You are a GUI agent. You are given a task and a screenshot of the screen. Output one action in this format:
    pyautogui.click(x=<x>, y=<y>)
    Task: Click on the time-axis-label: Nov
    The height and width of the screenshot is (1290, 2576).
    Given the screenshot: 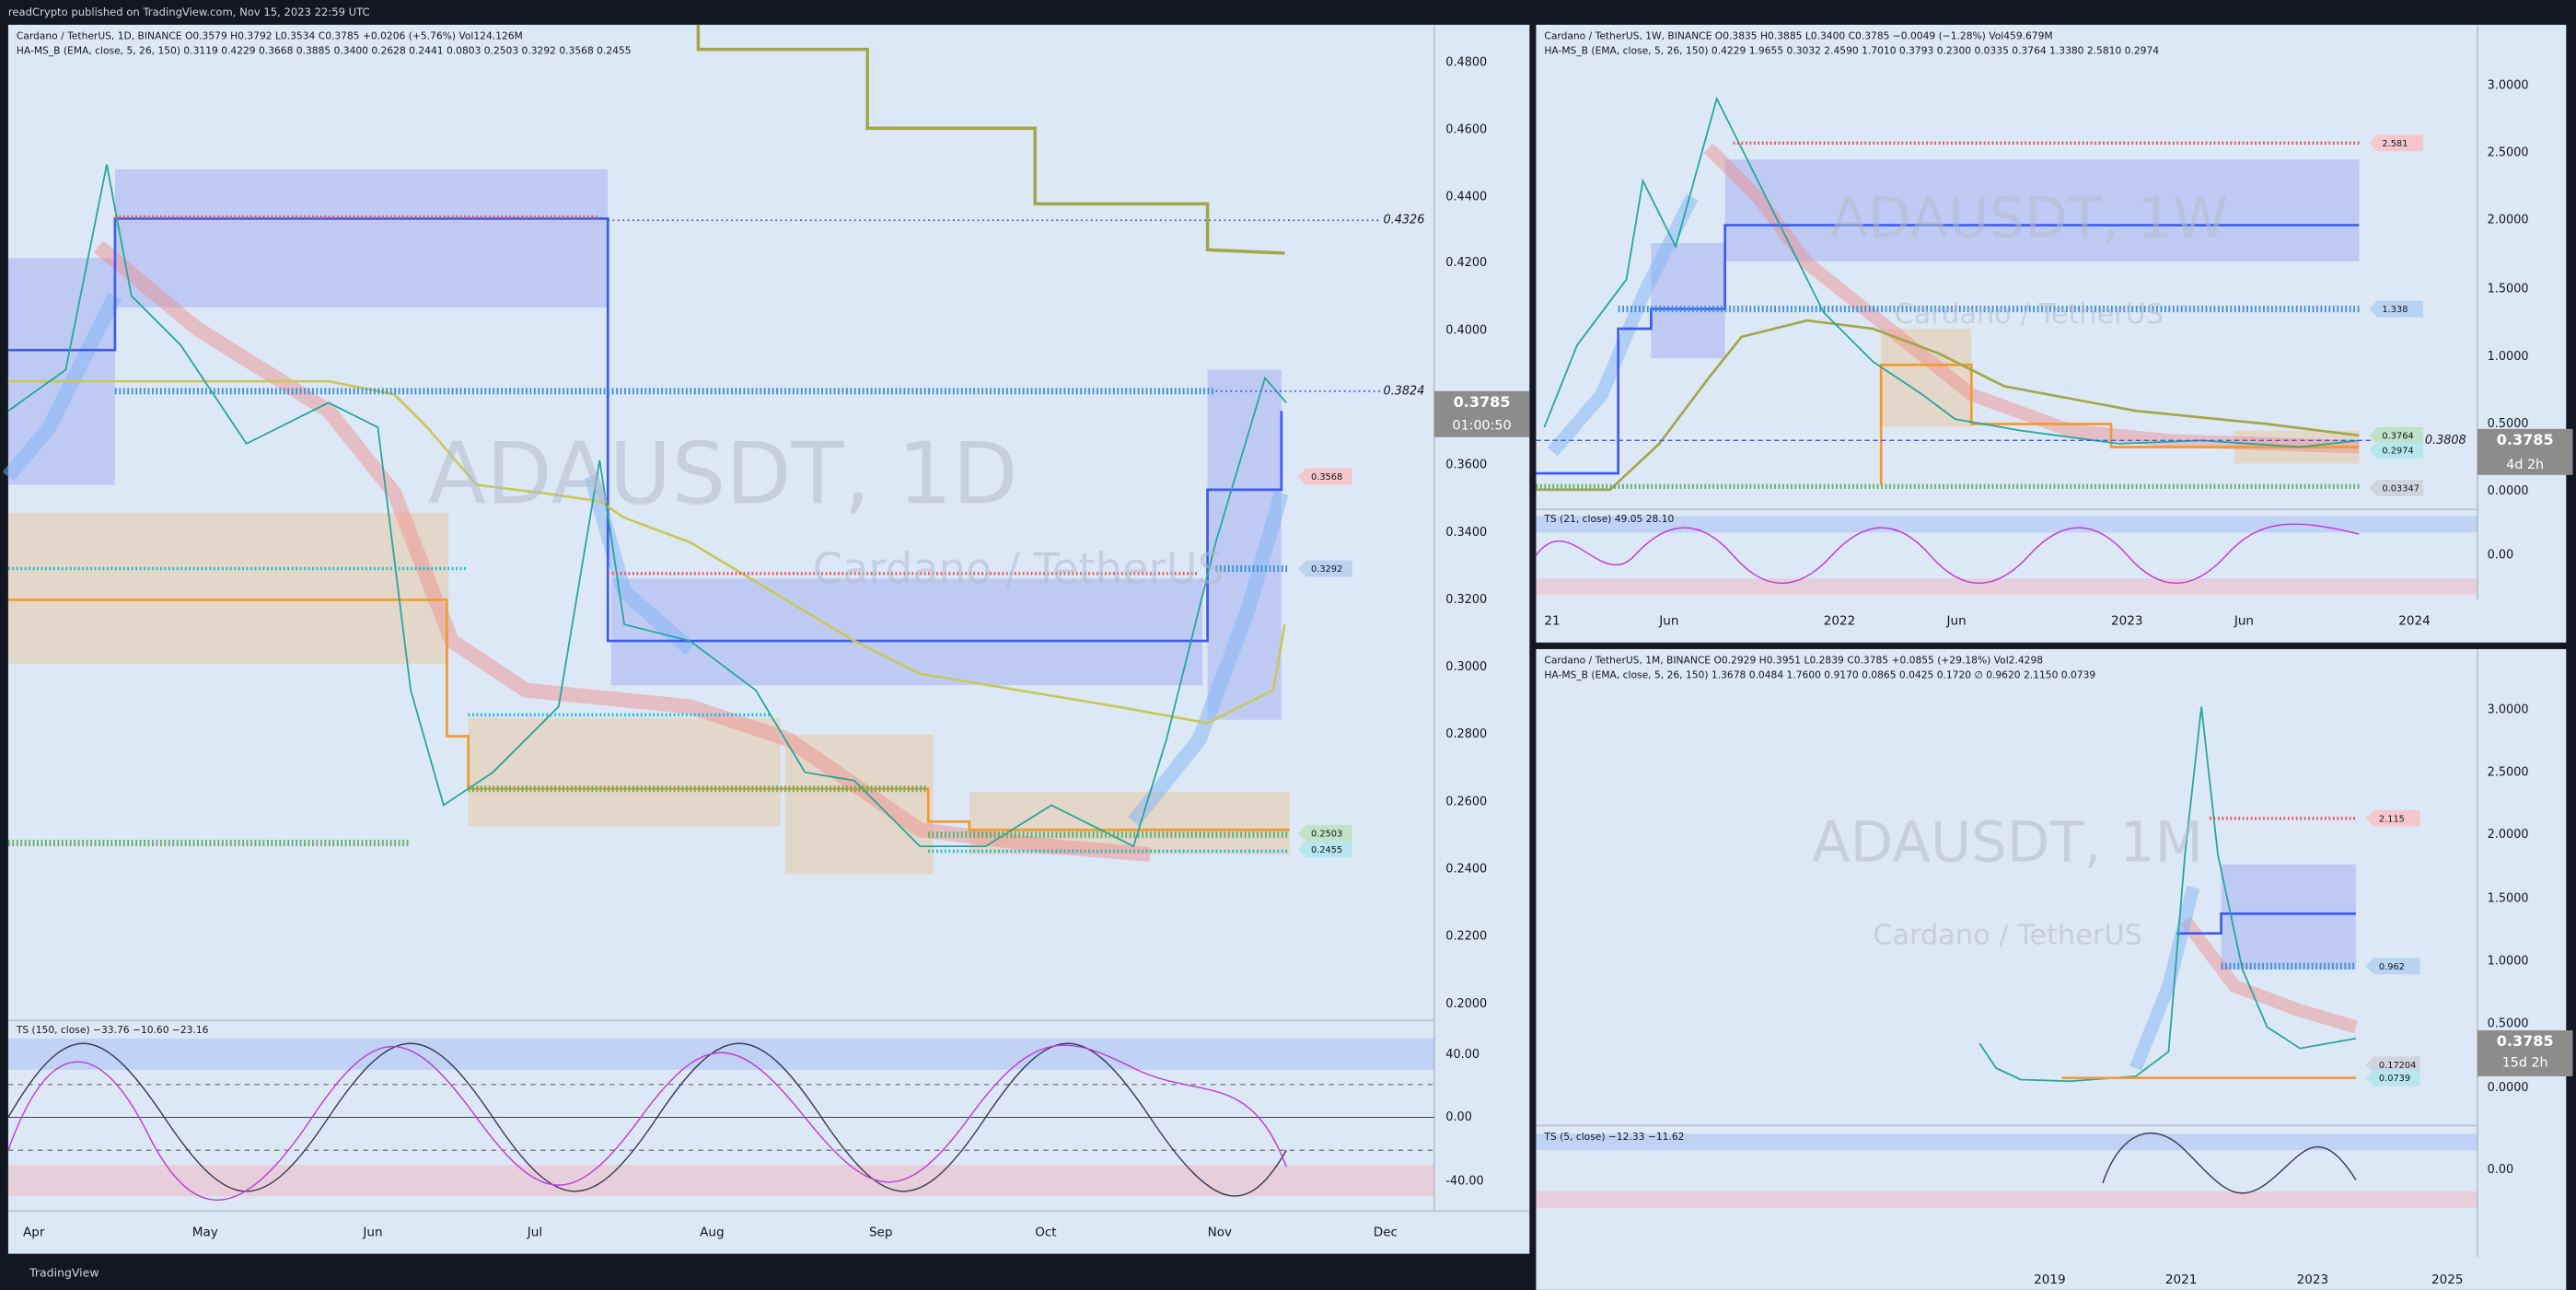 What is the action you would take?
    pyautogui.click(x=1220, y=1232)
    